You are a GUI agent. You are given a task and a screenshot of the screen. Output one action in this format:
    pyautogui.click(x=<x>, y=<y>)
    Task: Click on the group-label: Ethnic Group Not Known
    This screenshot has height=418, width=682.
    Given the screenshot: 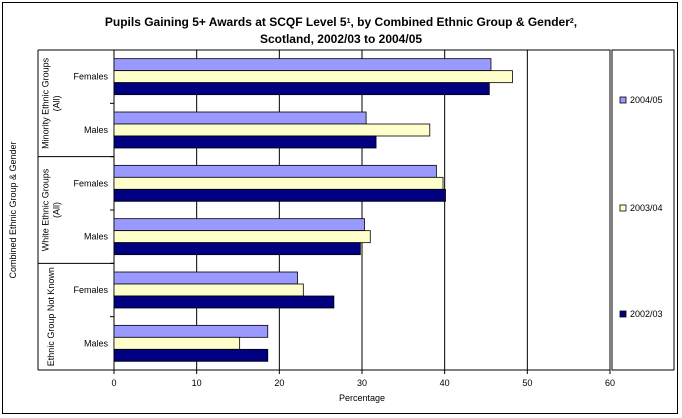 What is the action you would take?
    pyautogui.click(x=51, y=316)
    